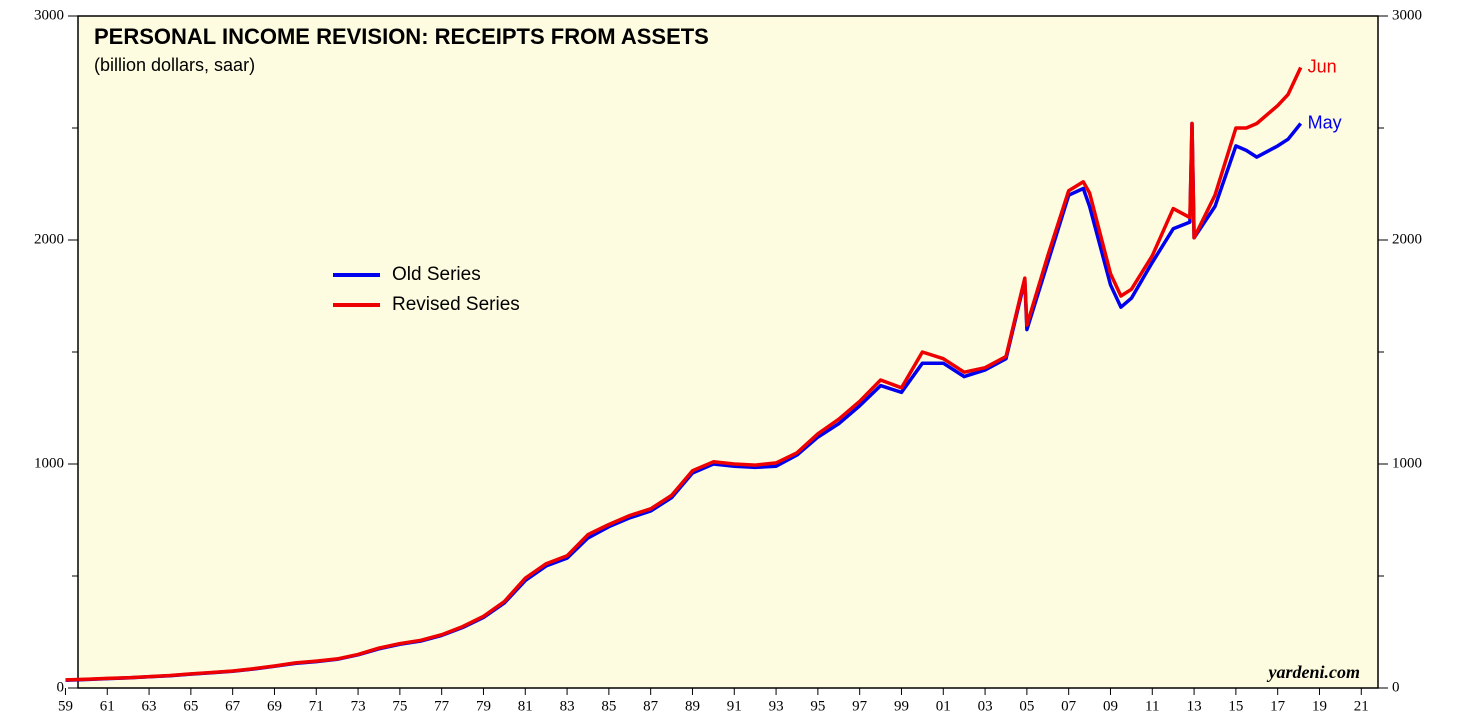 This screenshot has height=719, width=1466. Describe the element at coordinates (734, 706) in the screenshot. I see `x-tick-label: 91` at that location.